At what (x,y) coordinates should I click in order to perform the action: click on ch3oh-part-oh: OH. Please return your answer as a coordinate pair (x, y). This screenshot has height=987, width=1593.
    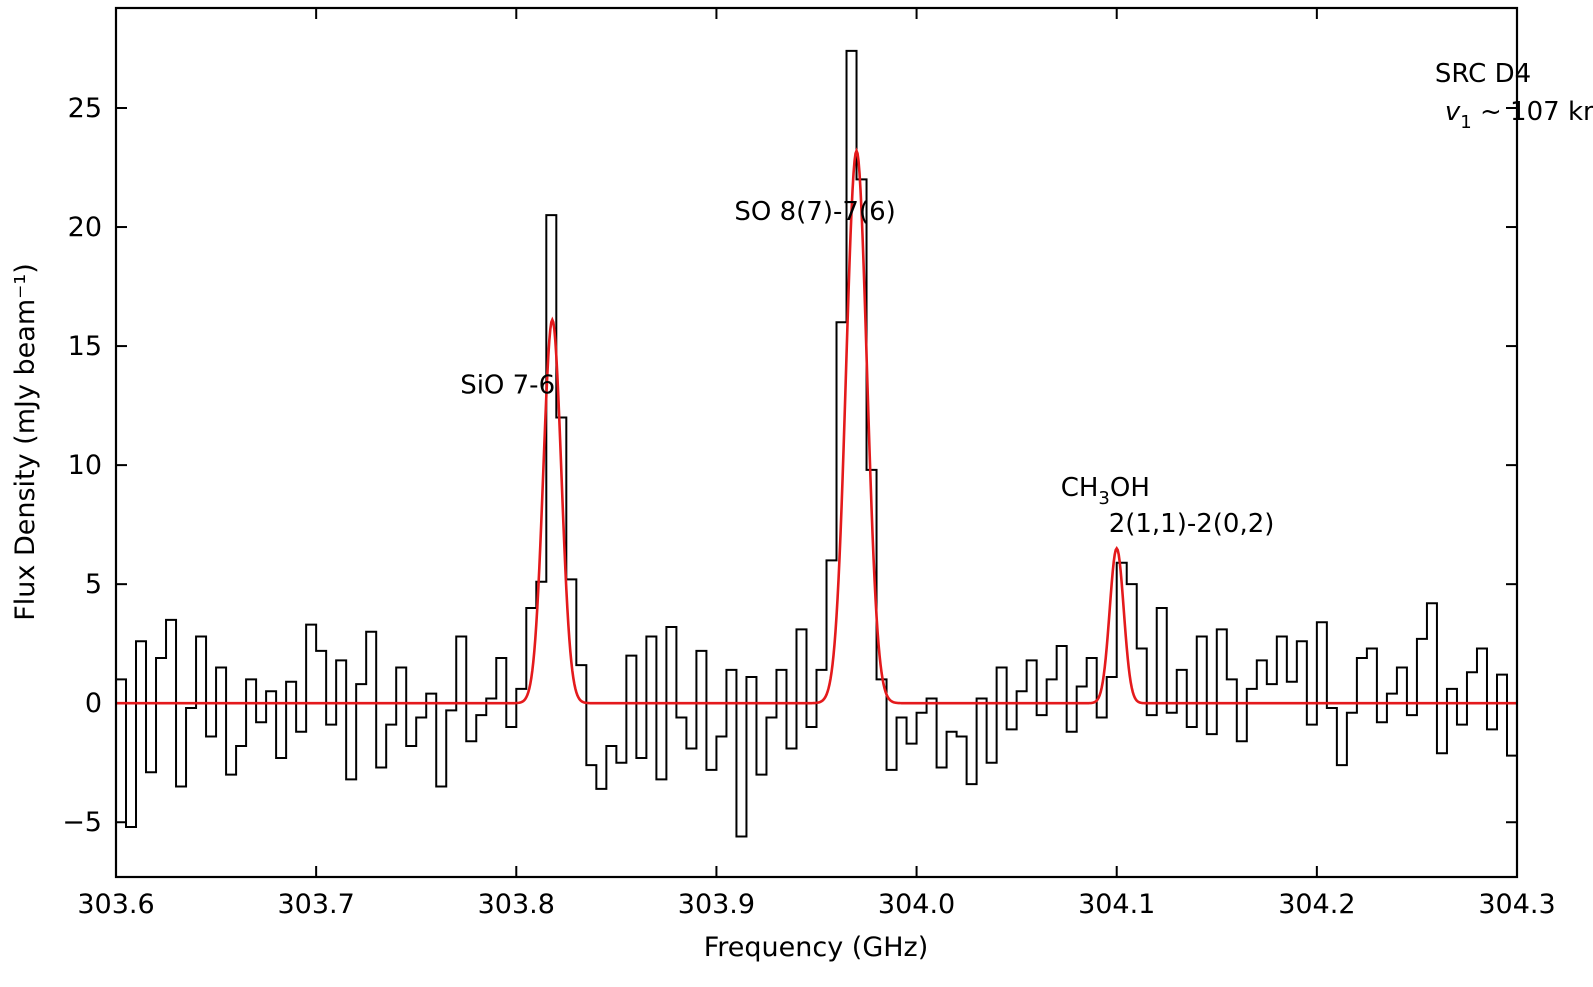
    Looking at the image, I should click on (1130, 488).